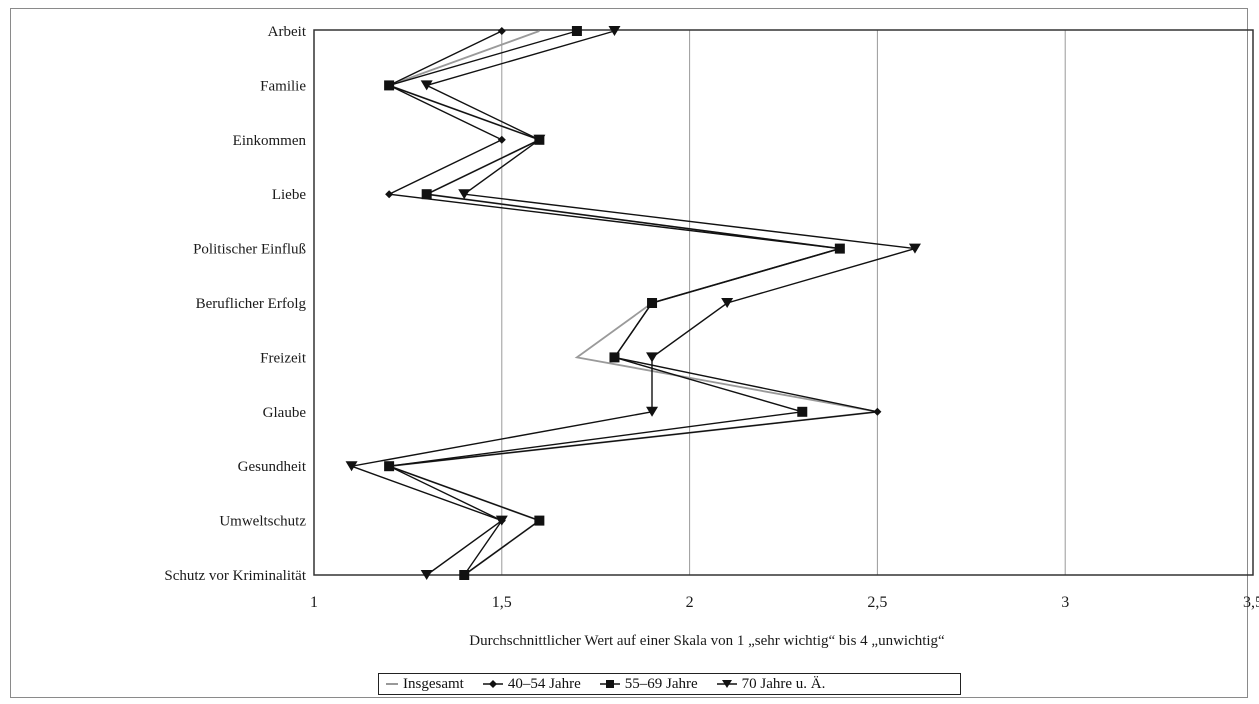 The height and width of the screenshot is (704, 1259). What do you see at coordinates (283, 358) in the screenshot?
I see `category-label: Freizeit` at bounding box center [283, 358].